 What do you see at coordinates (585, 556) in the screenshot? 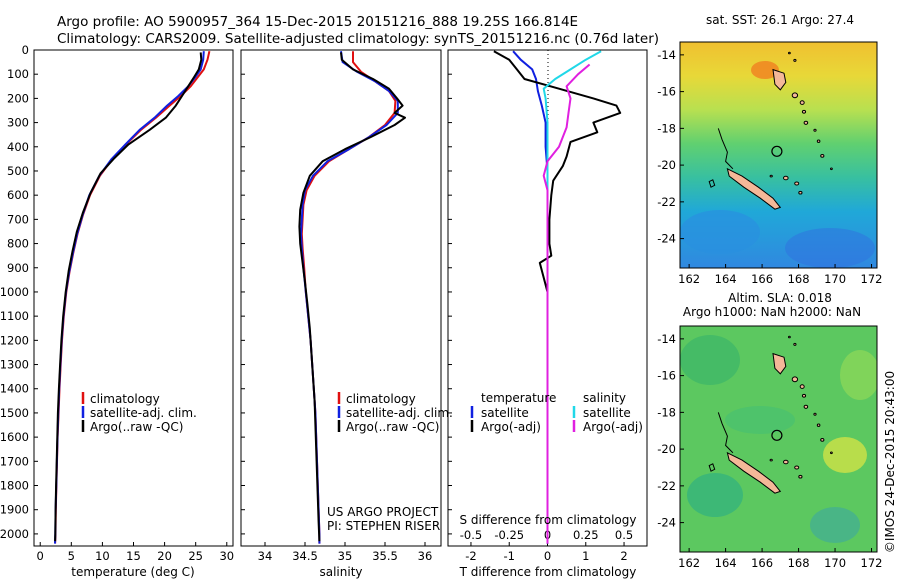
I see `x-tick-label: 1` at bounding box center [585, 556].